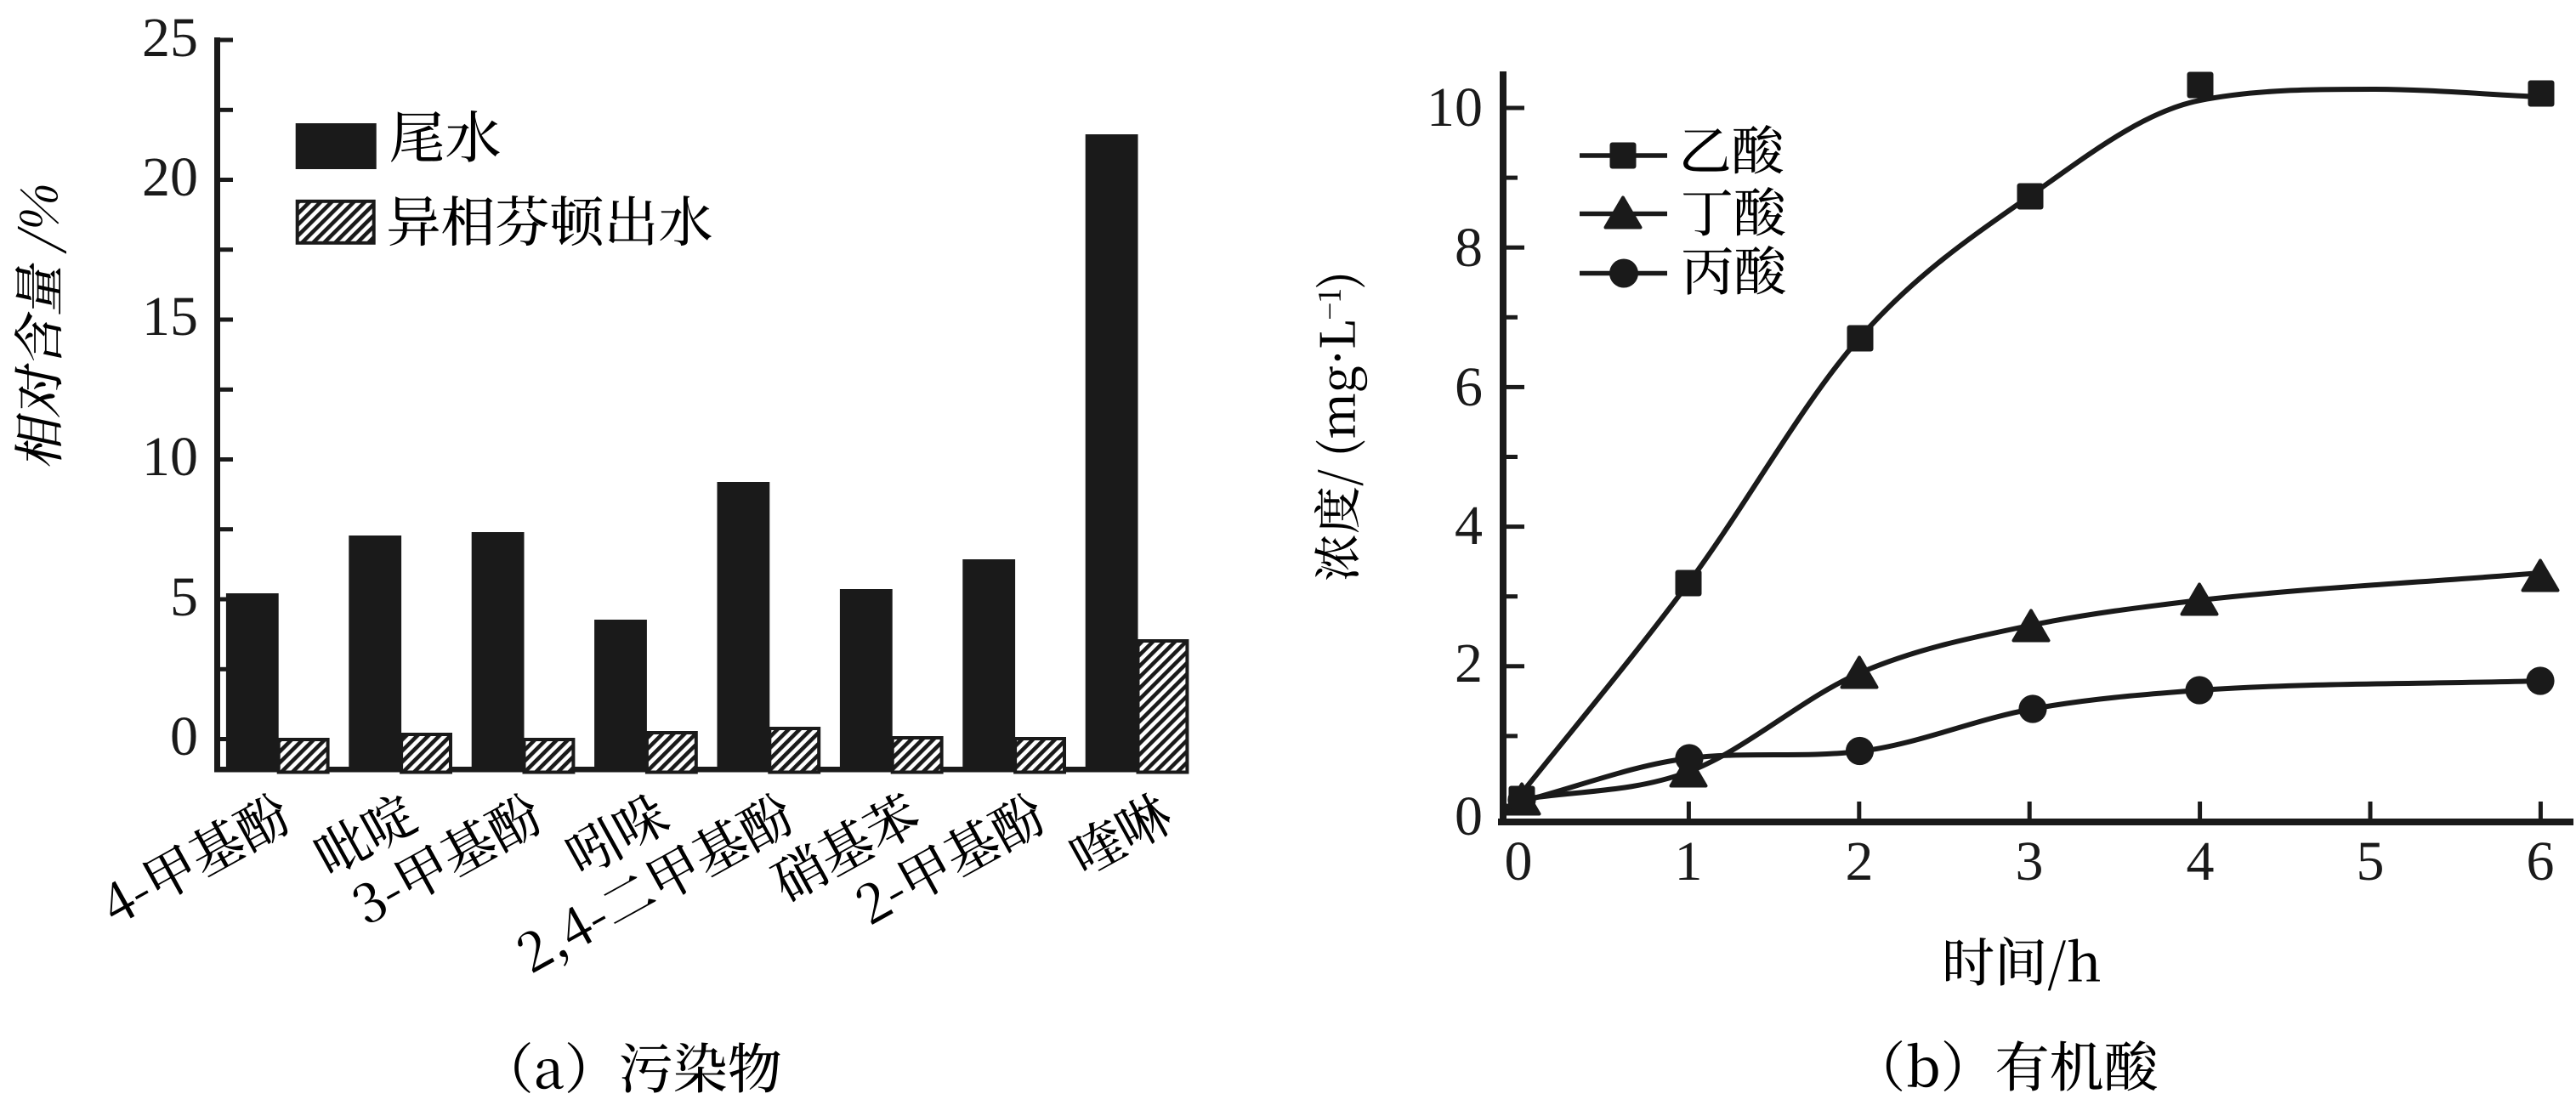 Image resolution: width=2576 pixels, height=1105 pixels. Describe the element at coordinates (170, 317) in the screenshot. I see `svg-text: 15` at that location.